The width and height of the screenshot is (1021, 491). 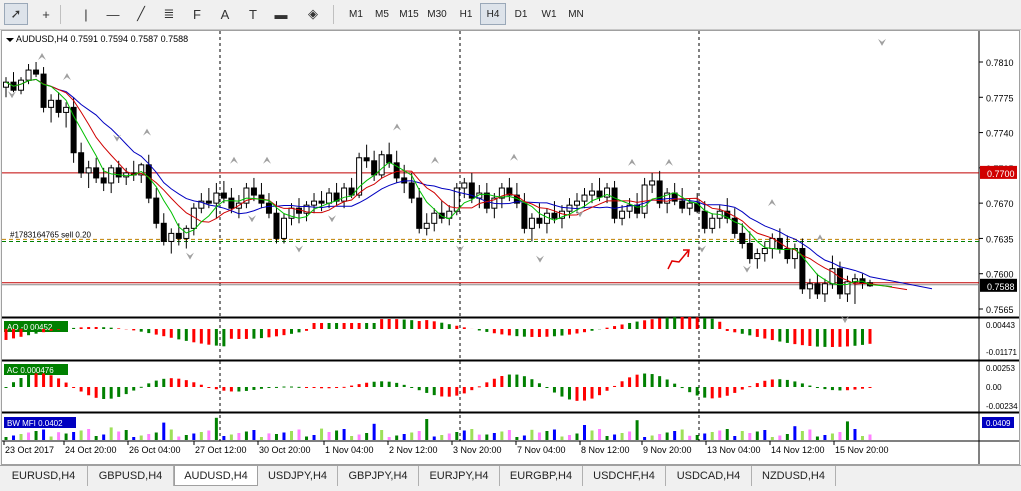 What do you see at coordinates (131, 476) in the screenshot?
I see `tab-gbpusd: GBPUSD,H4` at bounding box center [131, 476].